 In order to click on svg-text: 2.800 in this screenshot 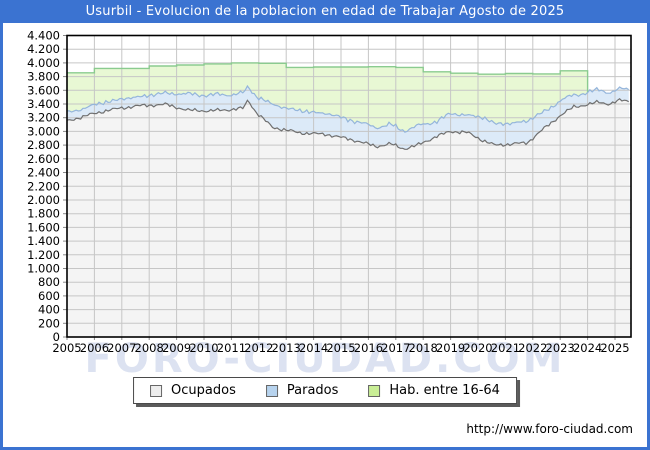, I will do `click(43, 145)`.